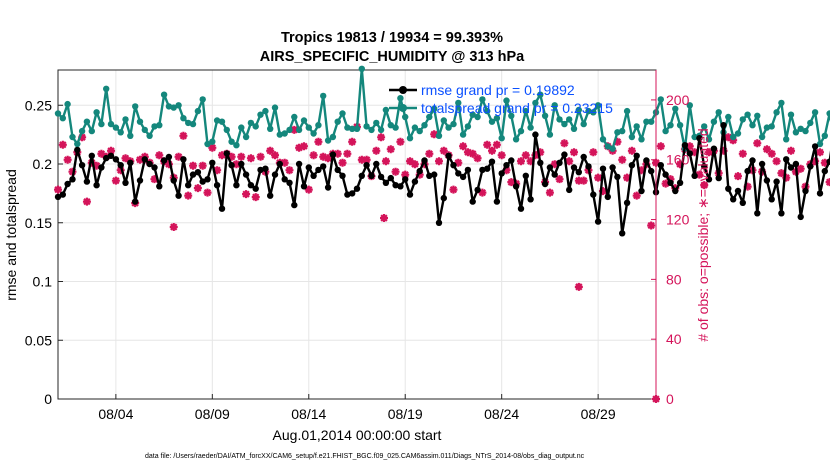 Image resolution: width=830 pixels, height=470 pixels. I want to click on x-tick-label: 08/04, so click(115, 414).